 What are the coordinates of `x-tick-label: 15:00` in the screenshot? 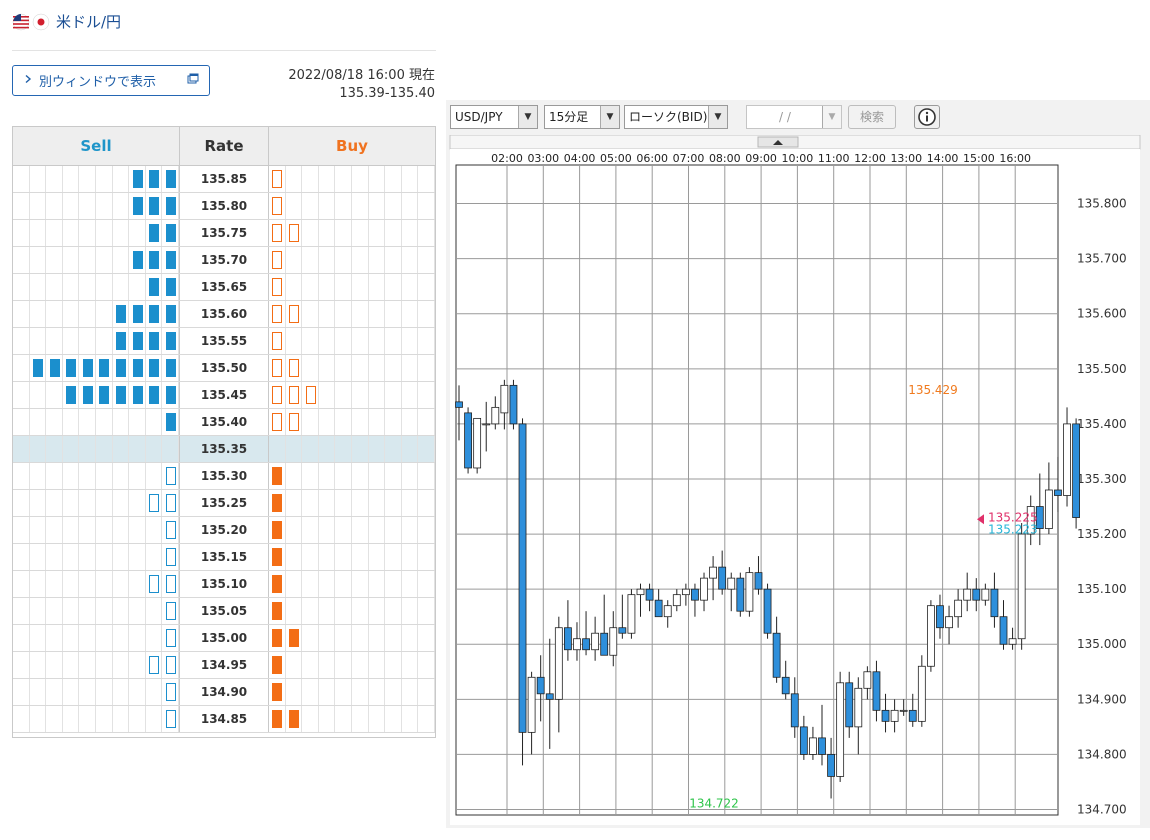 It's located at (979, 158).